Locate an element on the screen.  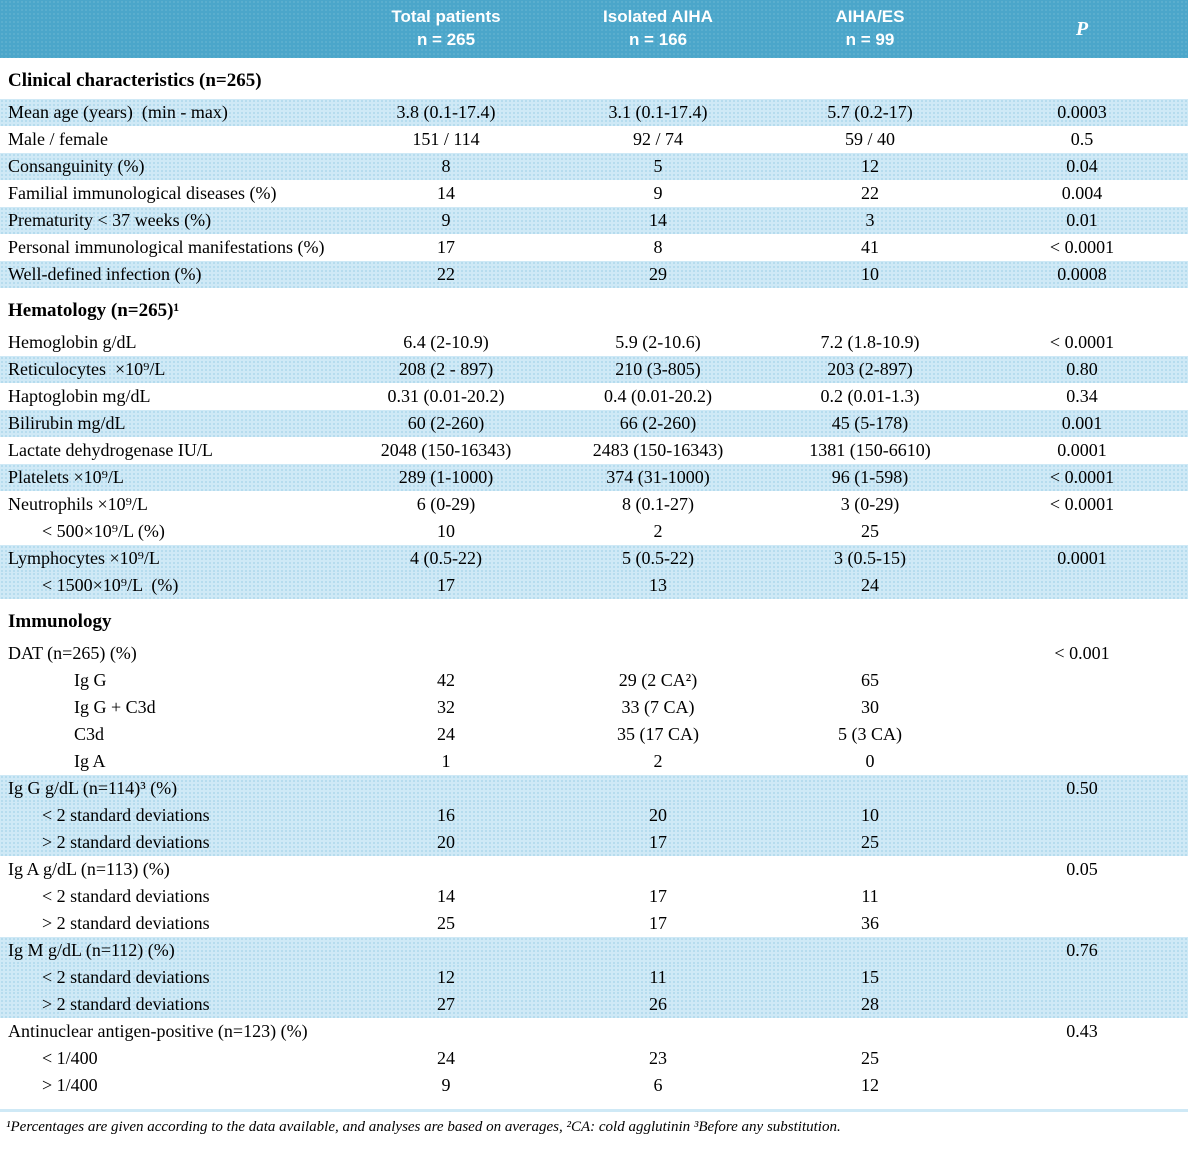
col-header-isolated-aiha-title: Isolated AIHA is located at coordinates (658, 17).